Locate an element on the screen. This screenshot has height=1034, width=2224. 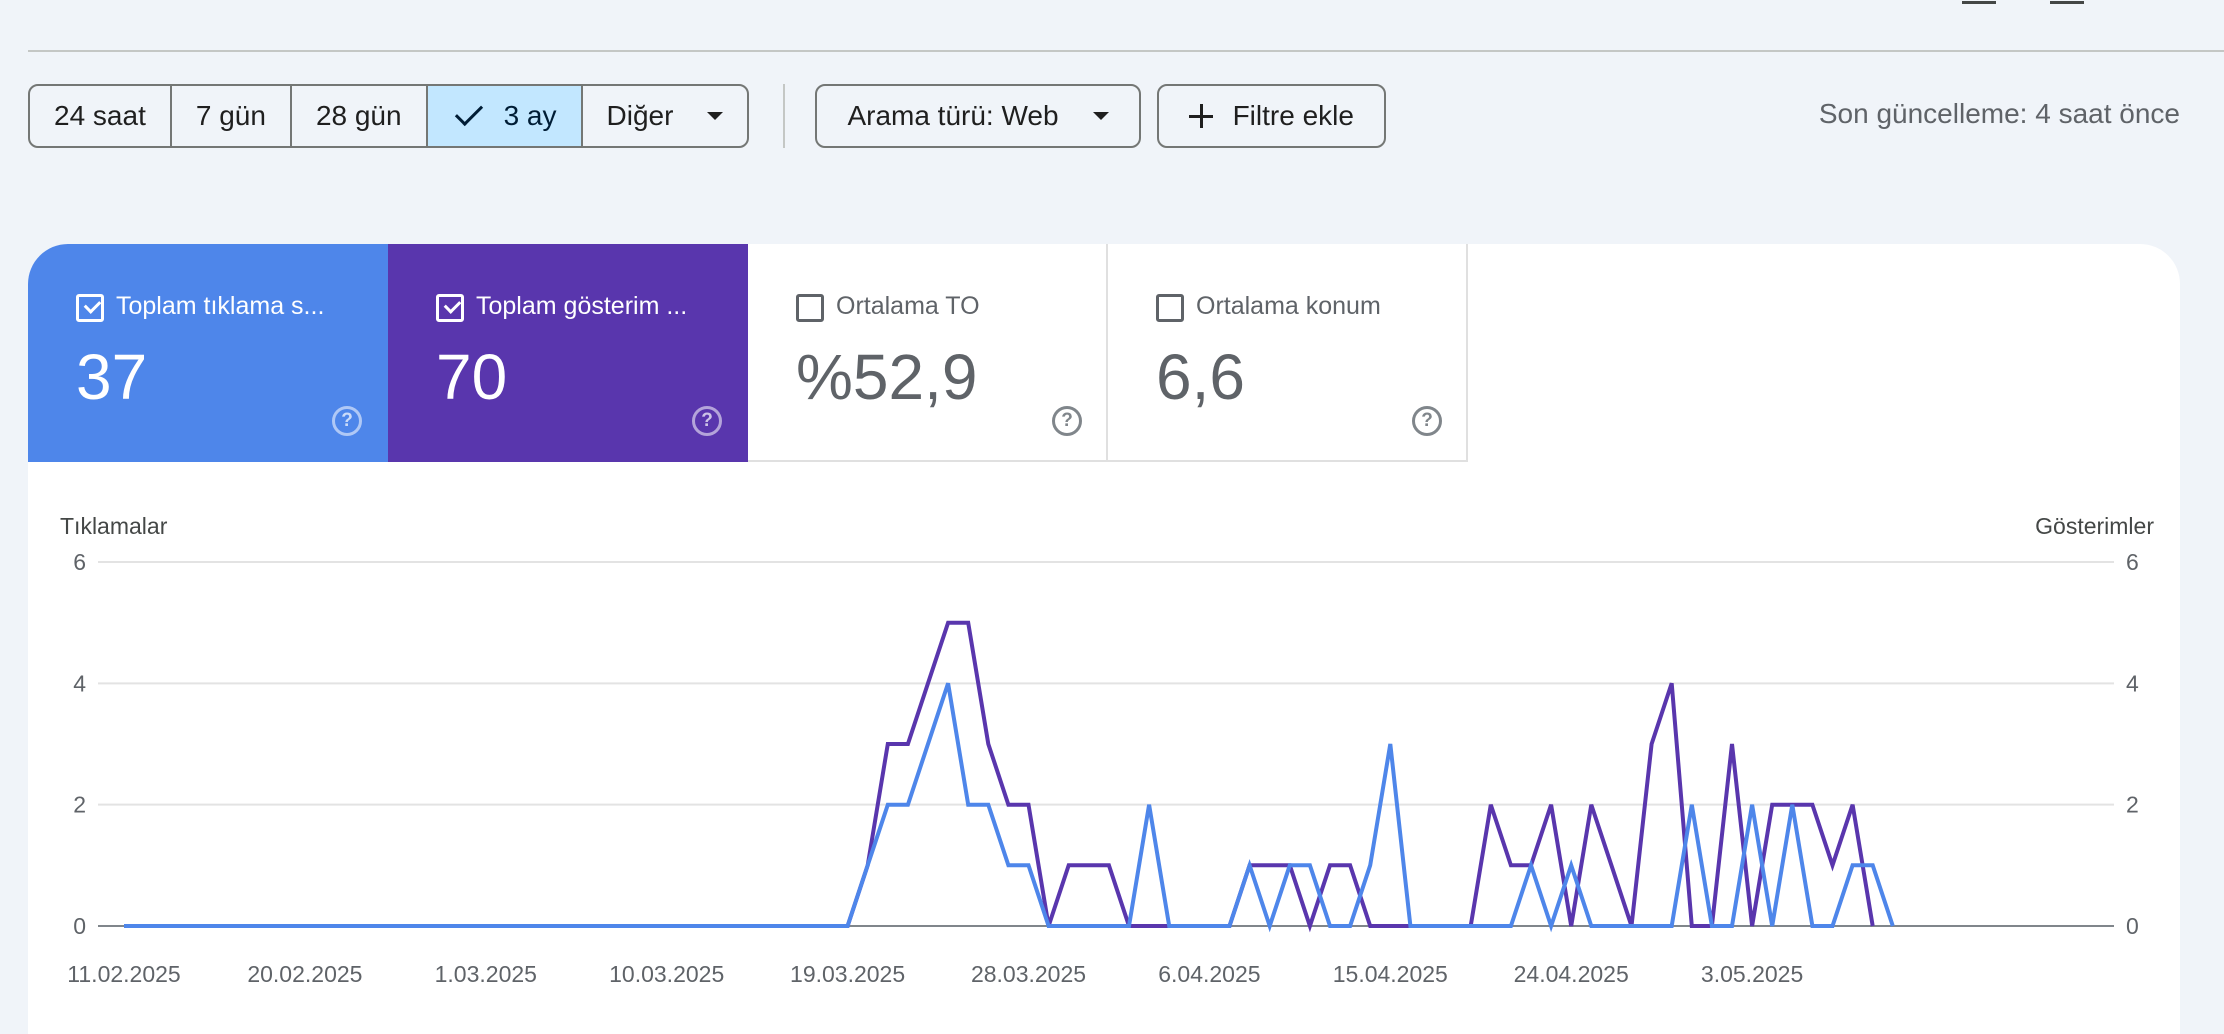
metric-total-impressions: Toplam gösterim ... 70 ? is located at coordinates (568, 353).